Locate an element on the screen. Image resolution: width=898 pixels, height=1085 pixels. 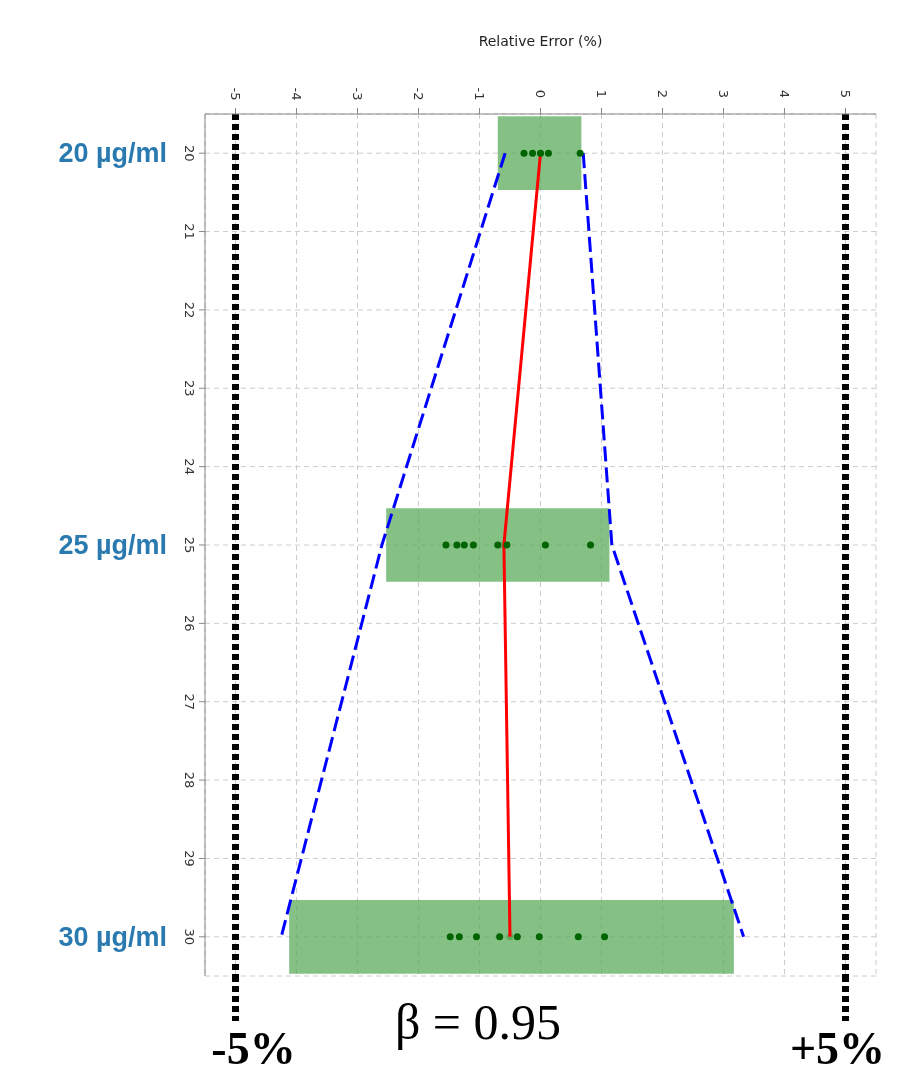
y-tick-label: 24 is located at coordinates (189, 466).